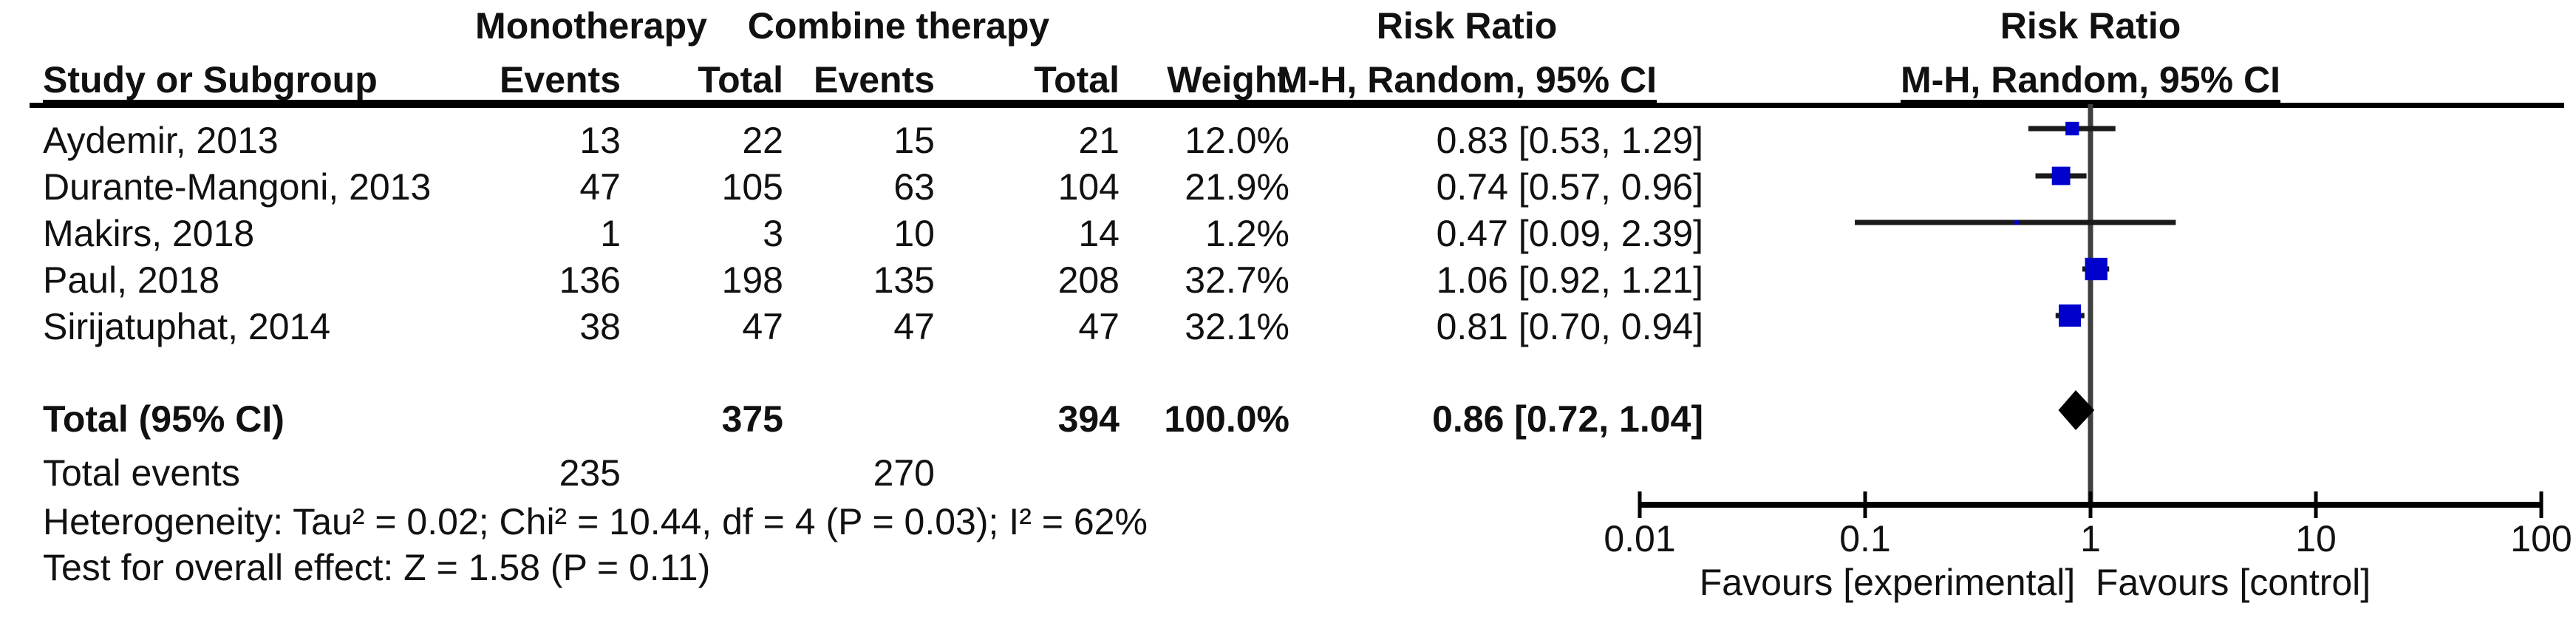  Describe the element at coordinates (600, 187) in the screenshot. I see `study-events-mono: 47` at that location.